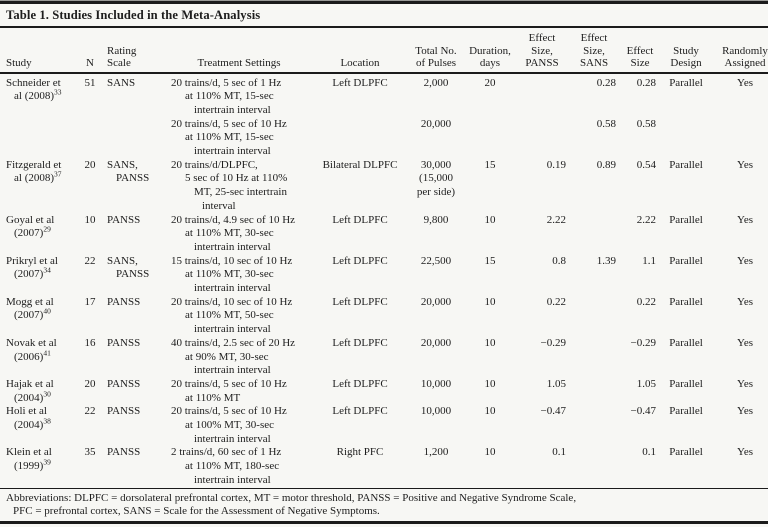  Describe the element at coordinates (553, 342) in the screenshot. I see `cell-es_panss: −0.29` at that location.